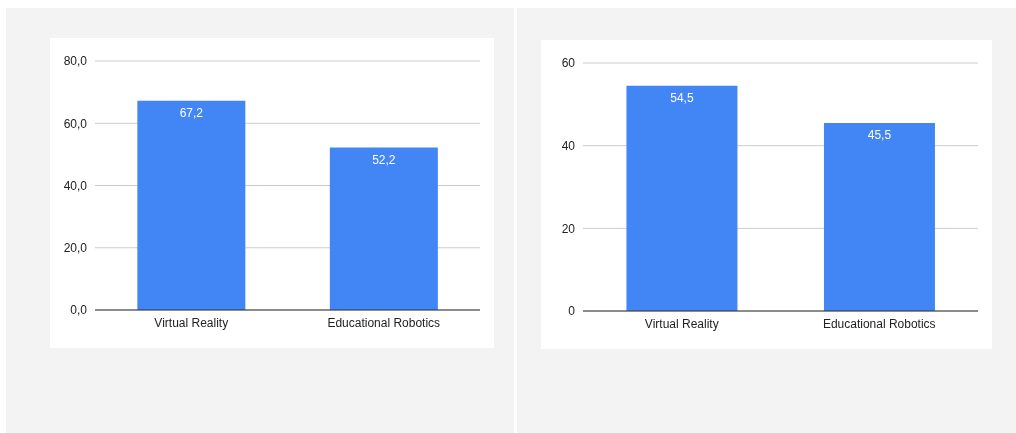 The width and height of the screenshot is (1016, 433). I want to click on data-label: 67,2, so click(191, 113).